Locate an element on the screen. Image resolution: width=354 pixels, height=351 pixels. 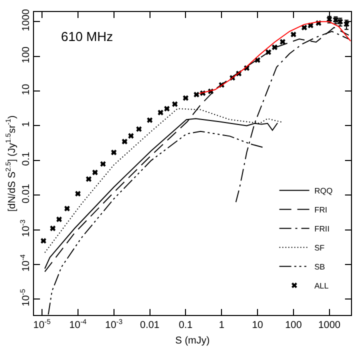
x-tick-label: 0.01 is located at coordinates (150, 325).